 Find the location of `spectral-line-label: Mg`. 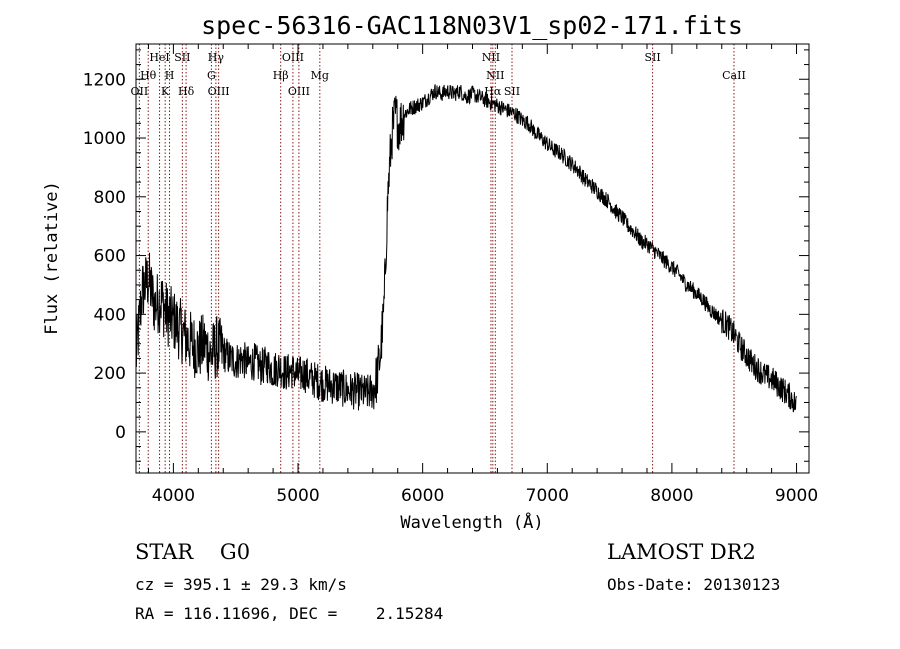

spectral-line-label: Mg is located at coordinates (320, 75).